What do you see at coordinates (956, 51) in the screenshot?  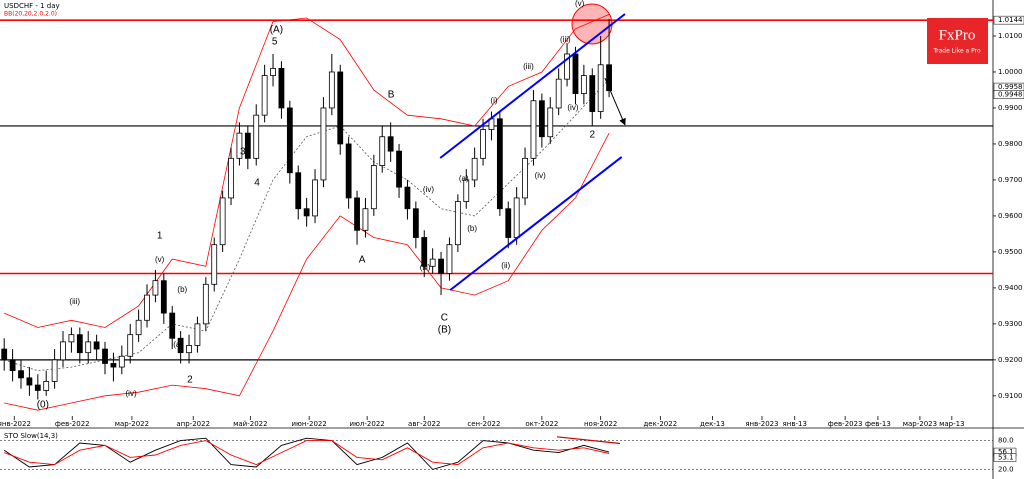 I see `logo-tagline: Trade Like a Pro` at bounding box center [956, 51].